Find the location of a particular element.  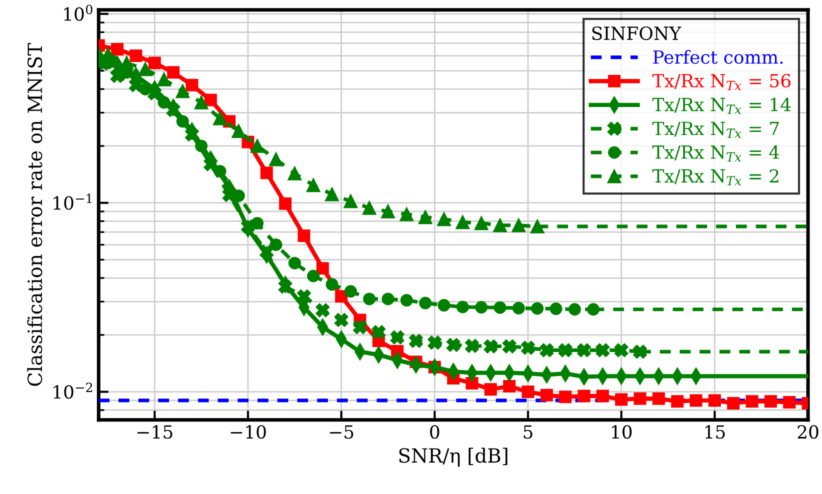

x-tick-label: −5 is located at coordinates (342, 432).